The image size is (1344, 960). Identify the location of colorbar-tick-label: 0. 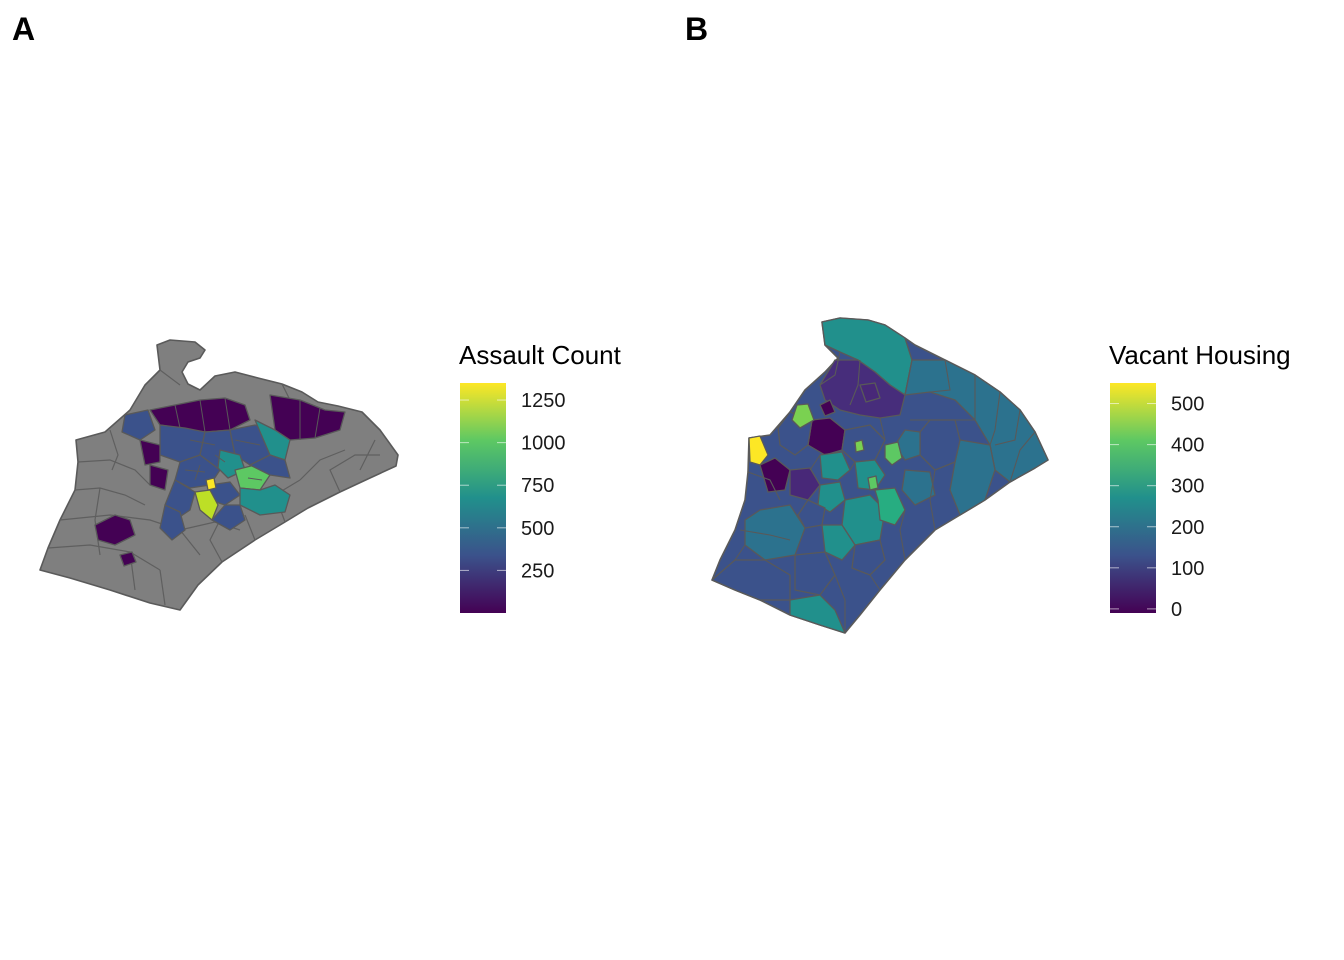
(1176, 610).